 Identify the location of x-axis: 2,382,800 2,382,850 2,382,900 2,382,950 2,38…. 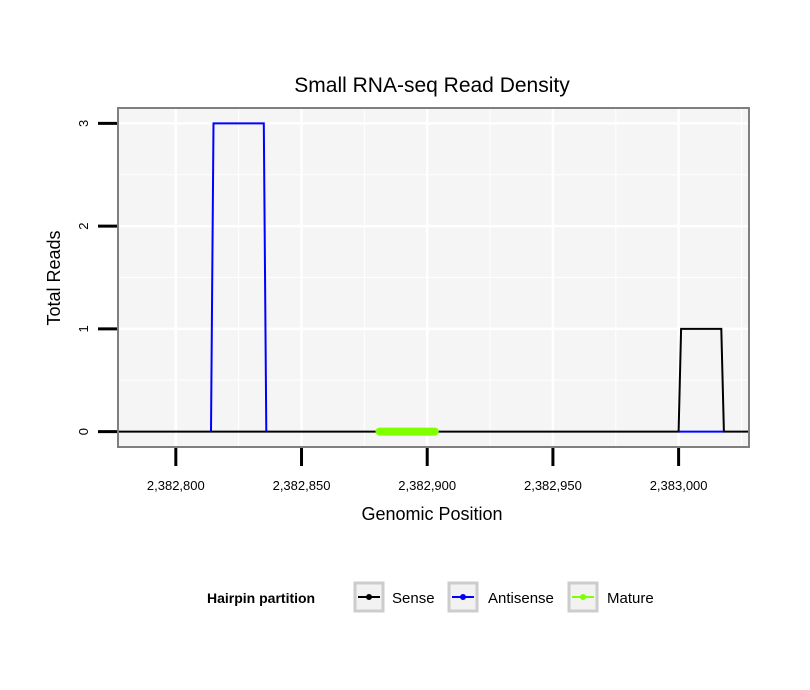
(427, 470).